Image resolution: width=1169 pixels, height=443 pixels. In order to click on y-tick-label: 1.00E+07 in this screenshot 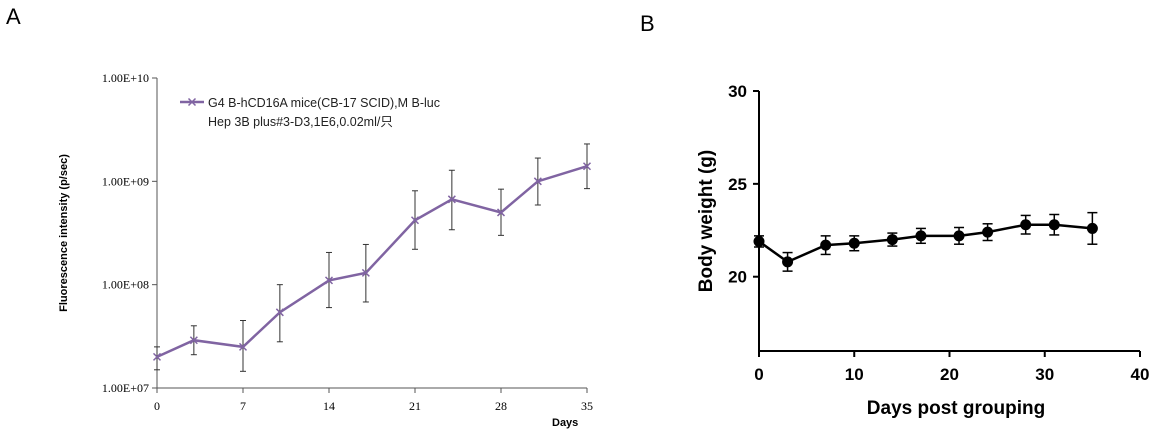, I will do `click(125, 388)`.